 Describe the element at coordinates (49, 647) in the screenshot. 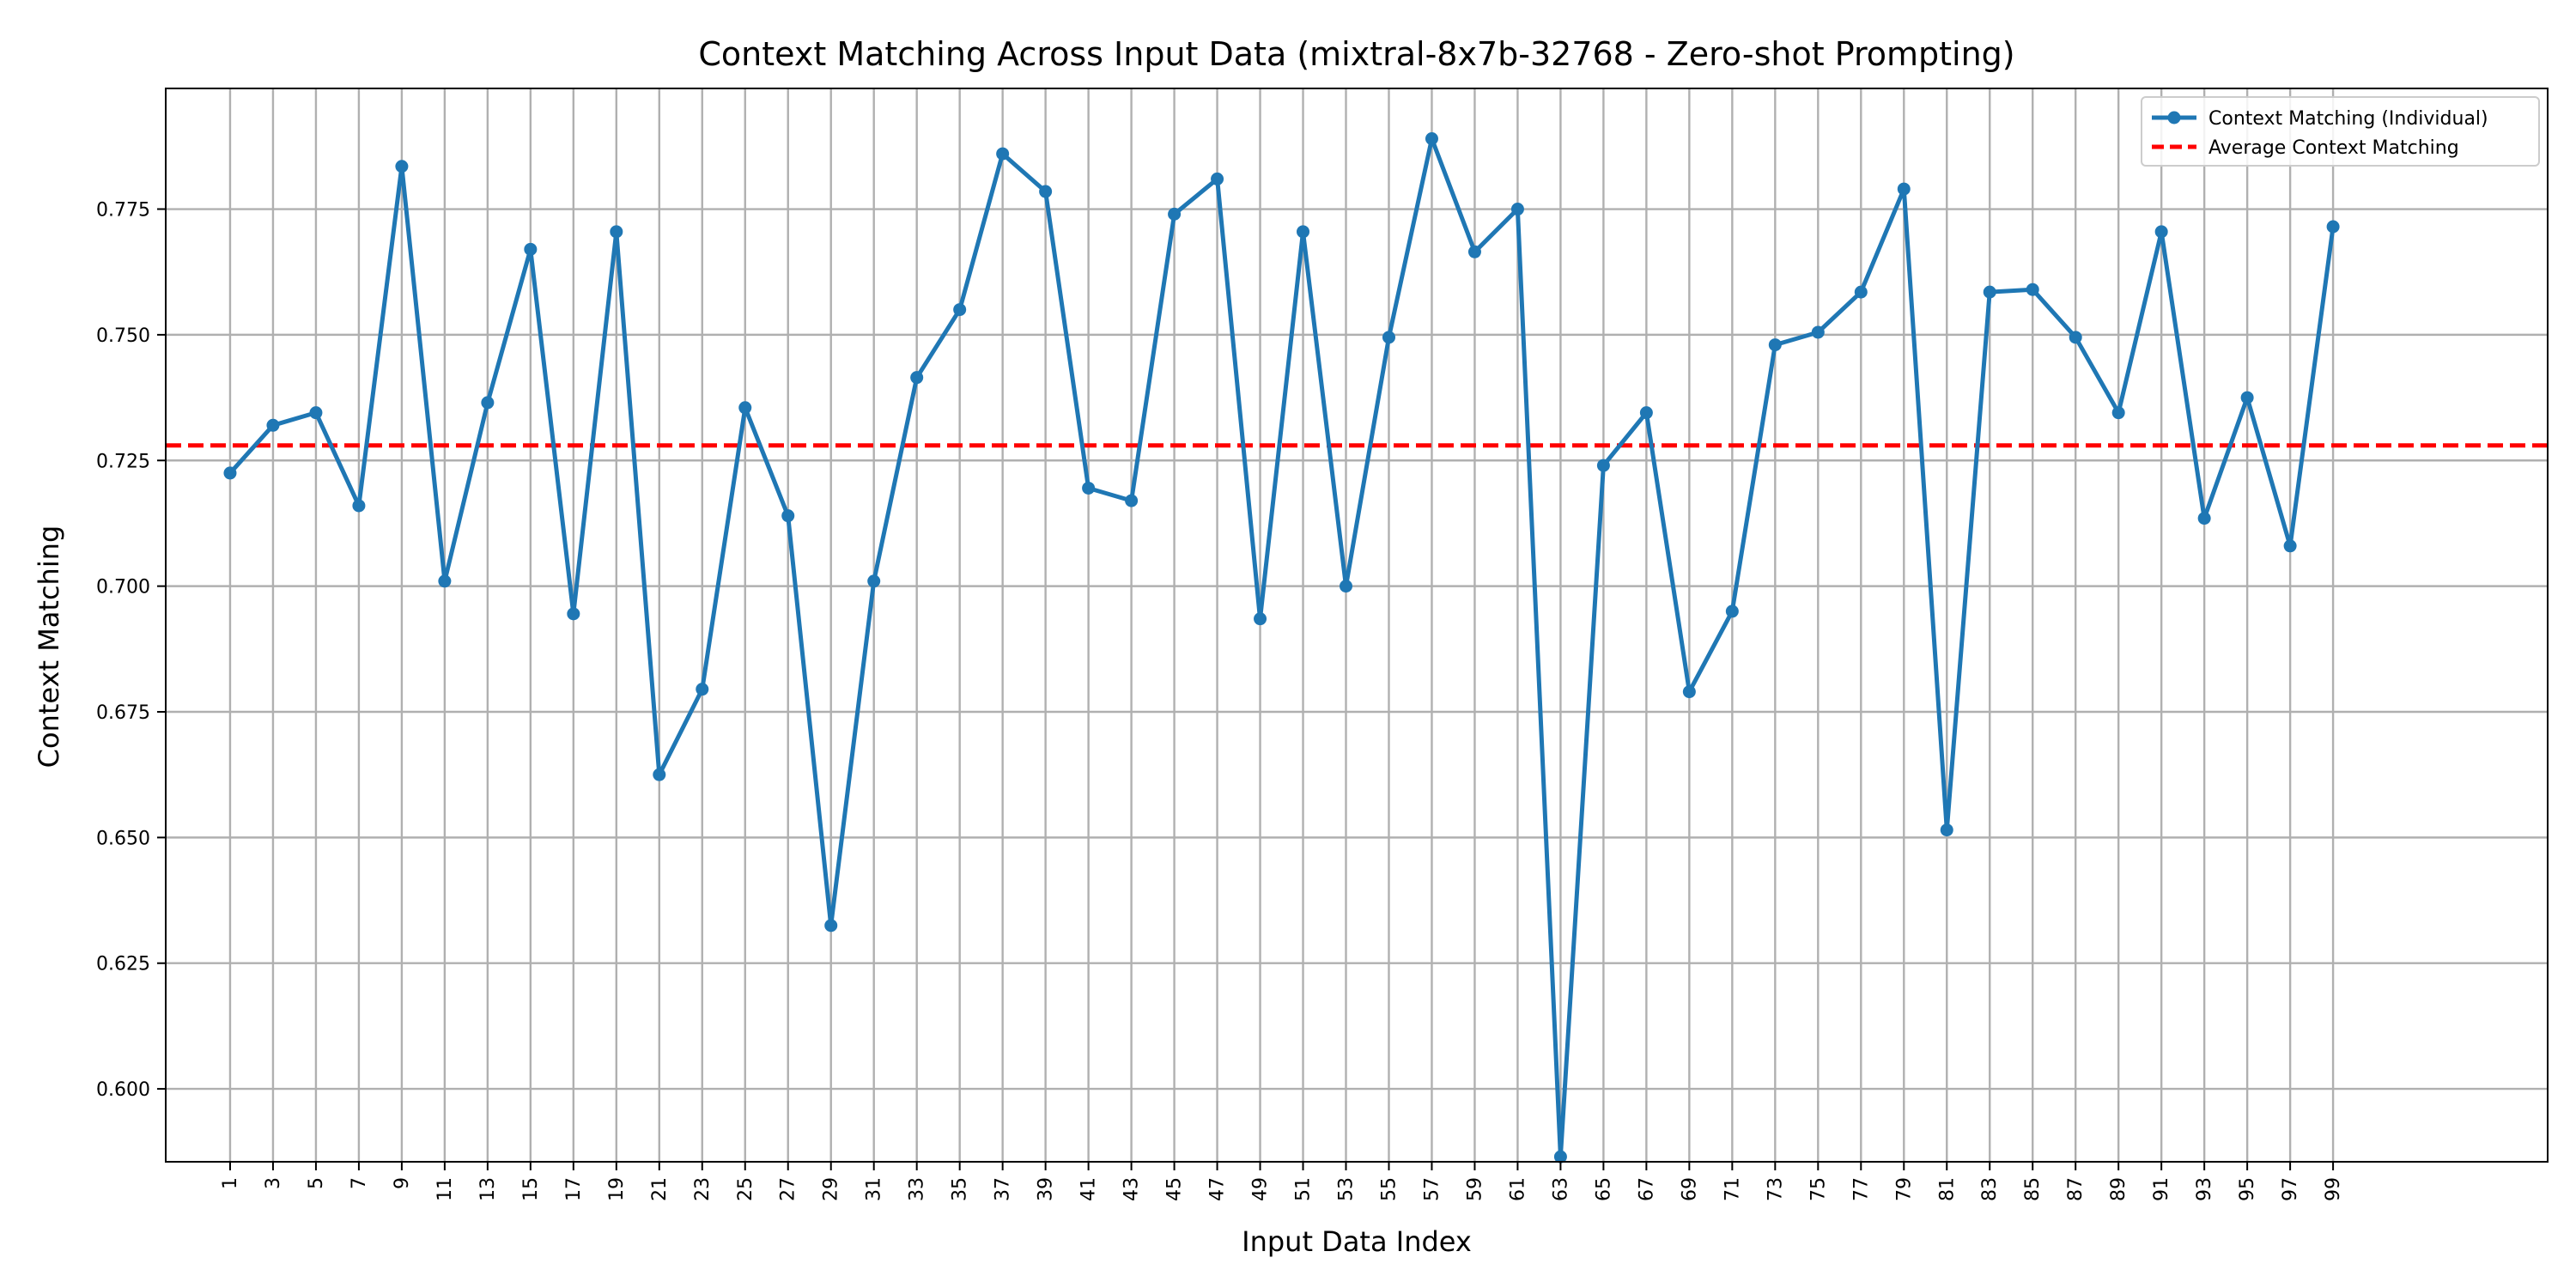

I see `y-axis-label: Context Matching` at that location.